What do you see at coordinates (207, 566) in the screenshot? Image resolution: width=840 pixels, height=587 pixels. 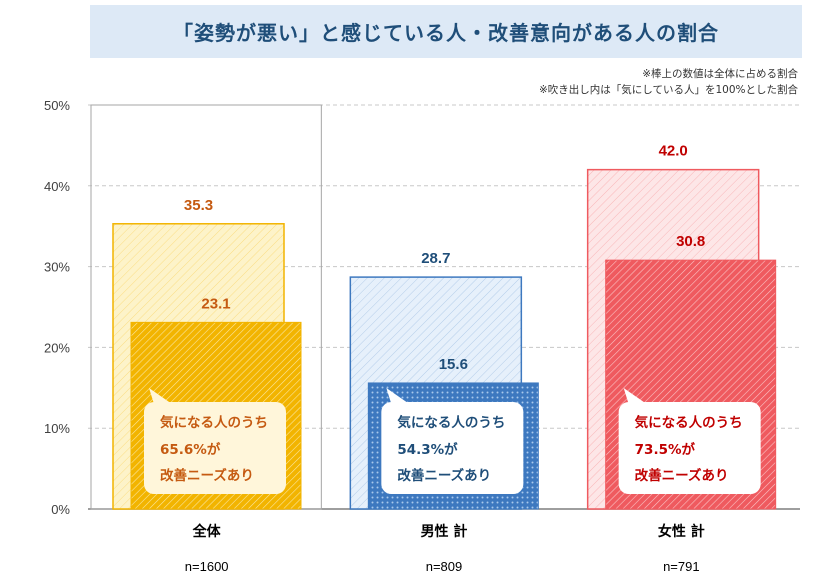 I see `sample-size-label: n=1600` at bounding box center [207, 566].